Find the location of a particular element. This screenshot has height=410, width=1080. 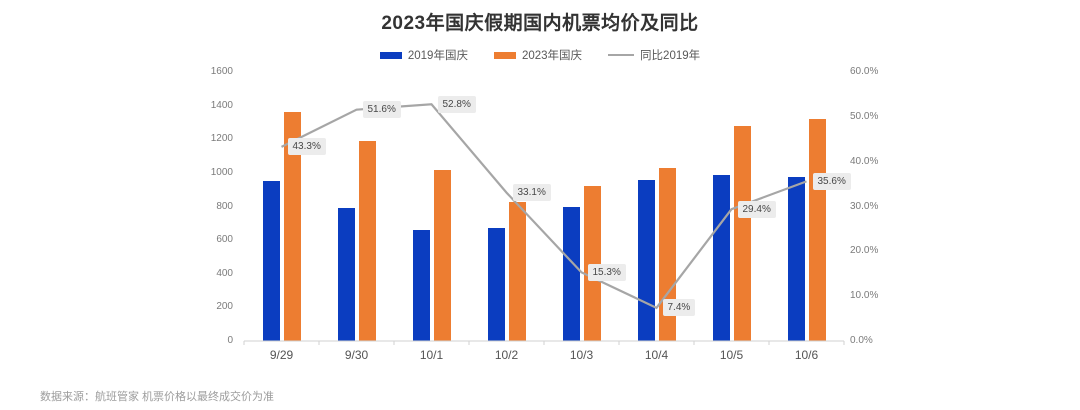

bar-2023年国庆-10/4 is located at coordinates (667, 254).